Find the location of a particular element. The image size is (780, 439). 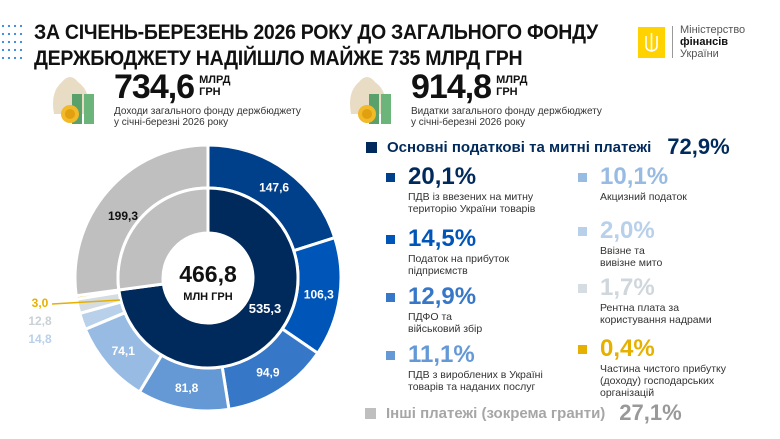

legend-item: 1,7% Рентна плата за користування надрами is located at coordinates (645, 301).